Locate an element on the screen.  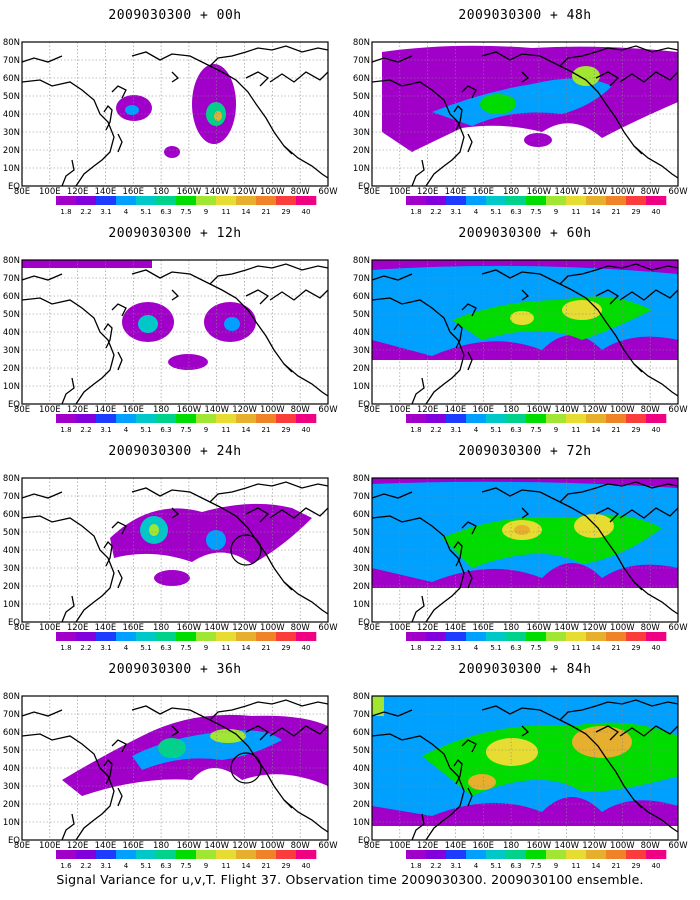
lat-tick-label: 50N is located at coordinates (361, 533).